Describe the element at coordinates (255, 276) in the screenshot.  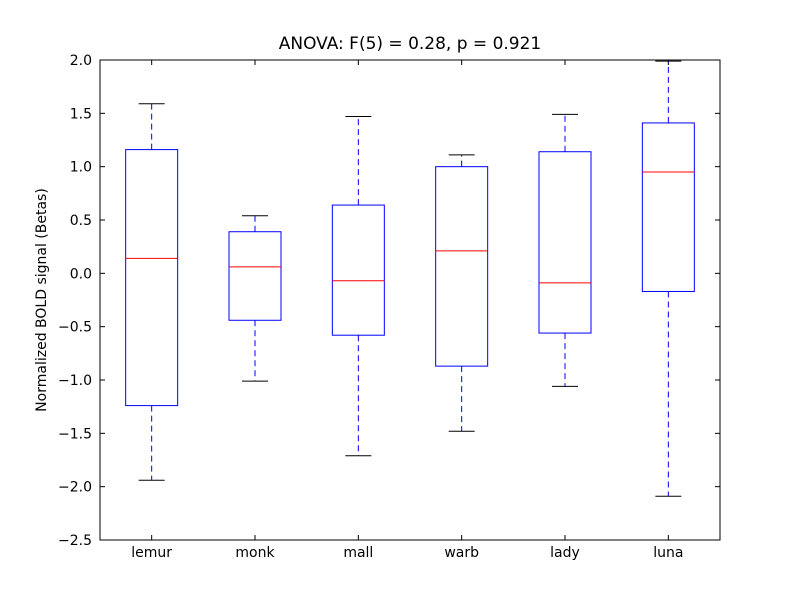
I see `box-monk` at that location.